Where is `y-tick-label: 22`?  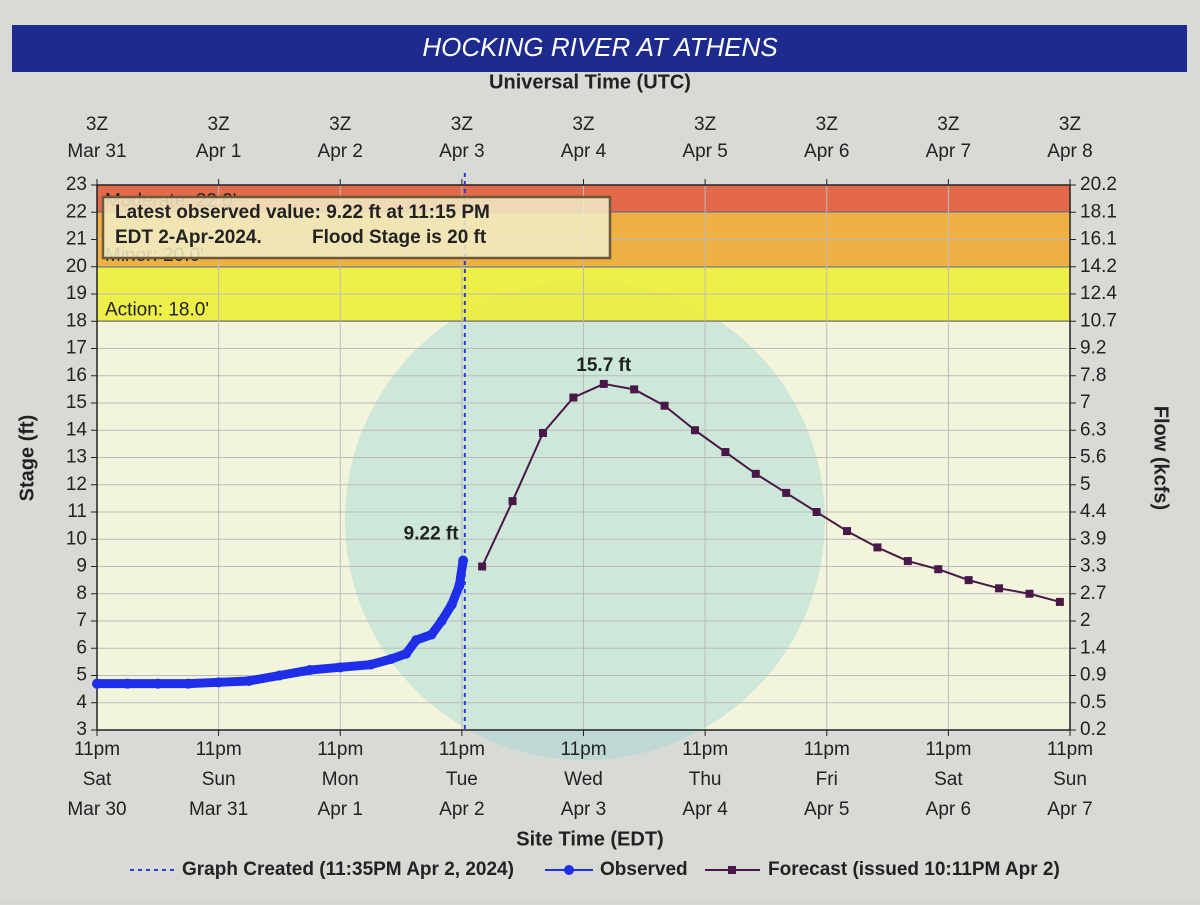
y-tick-label: 22 is located at coordinates (76, 211).